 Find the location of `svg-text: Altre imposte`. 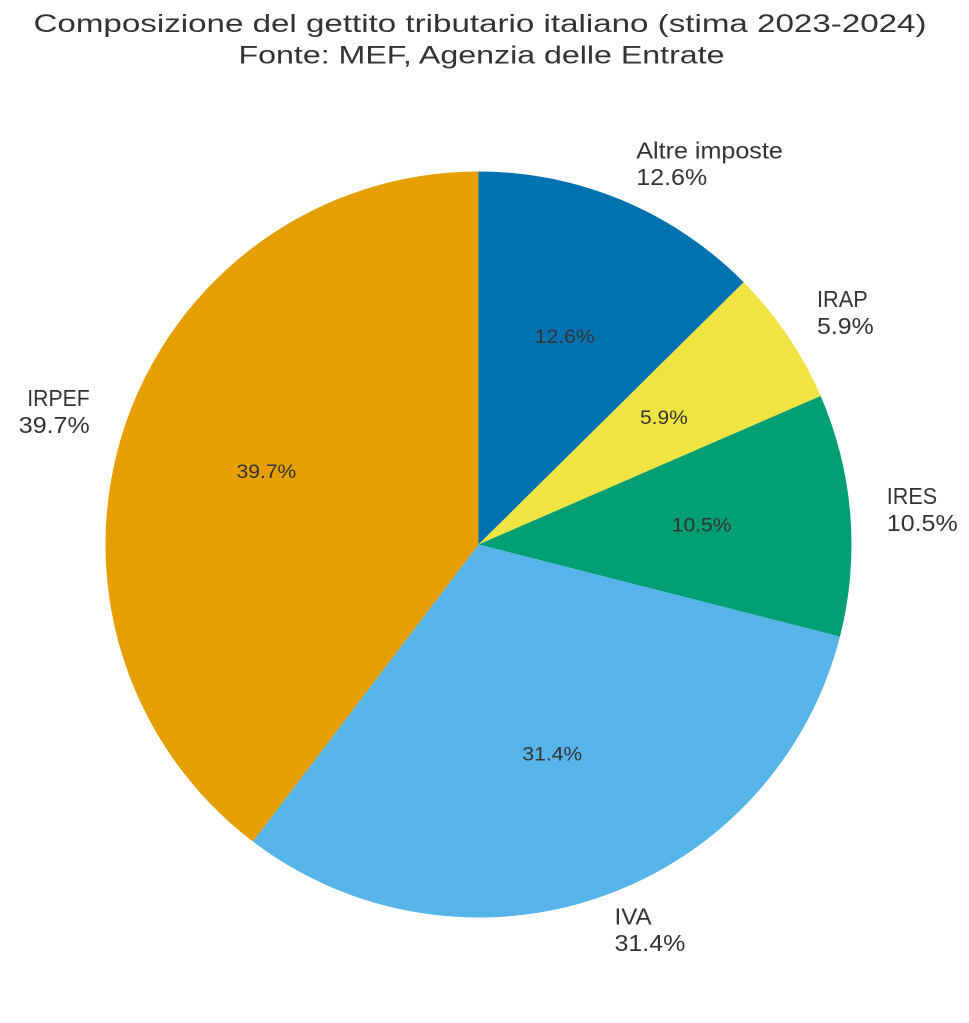

svg-text: Altre imposte is located at coordinates (709, 150).